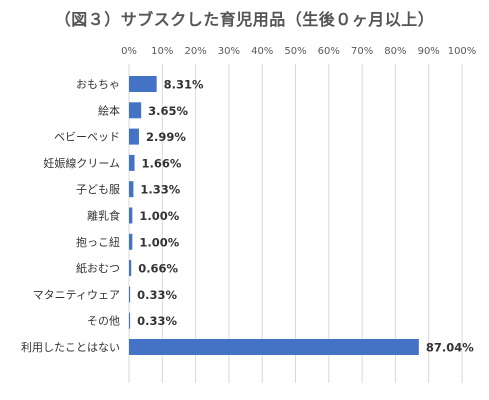  What do you see at coordinates (184, 85) in the screenshot?
I see `value-label: 8.31%` at bounding box center [184, 85].